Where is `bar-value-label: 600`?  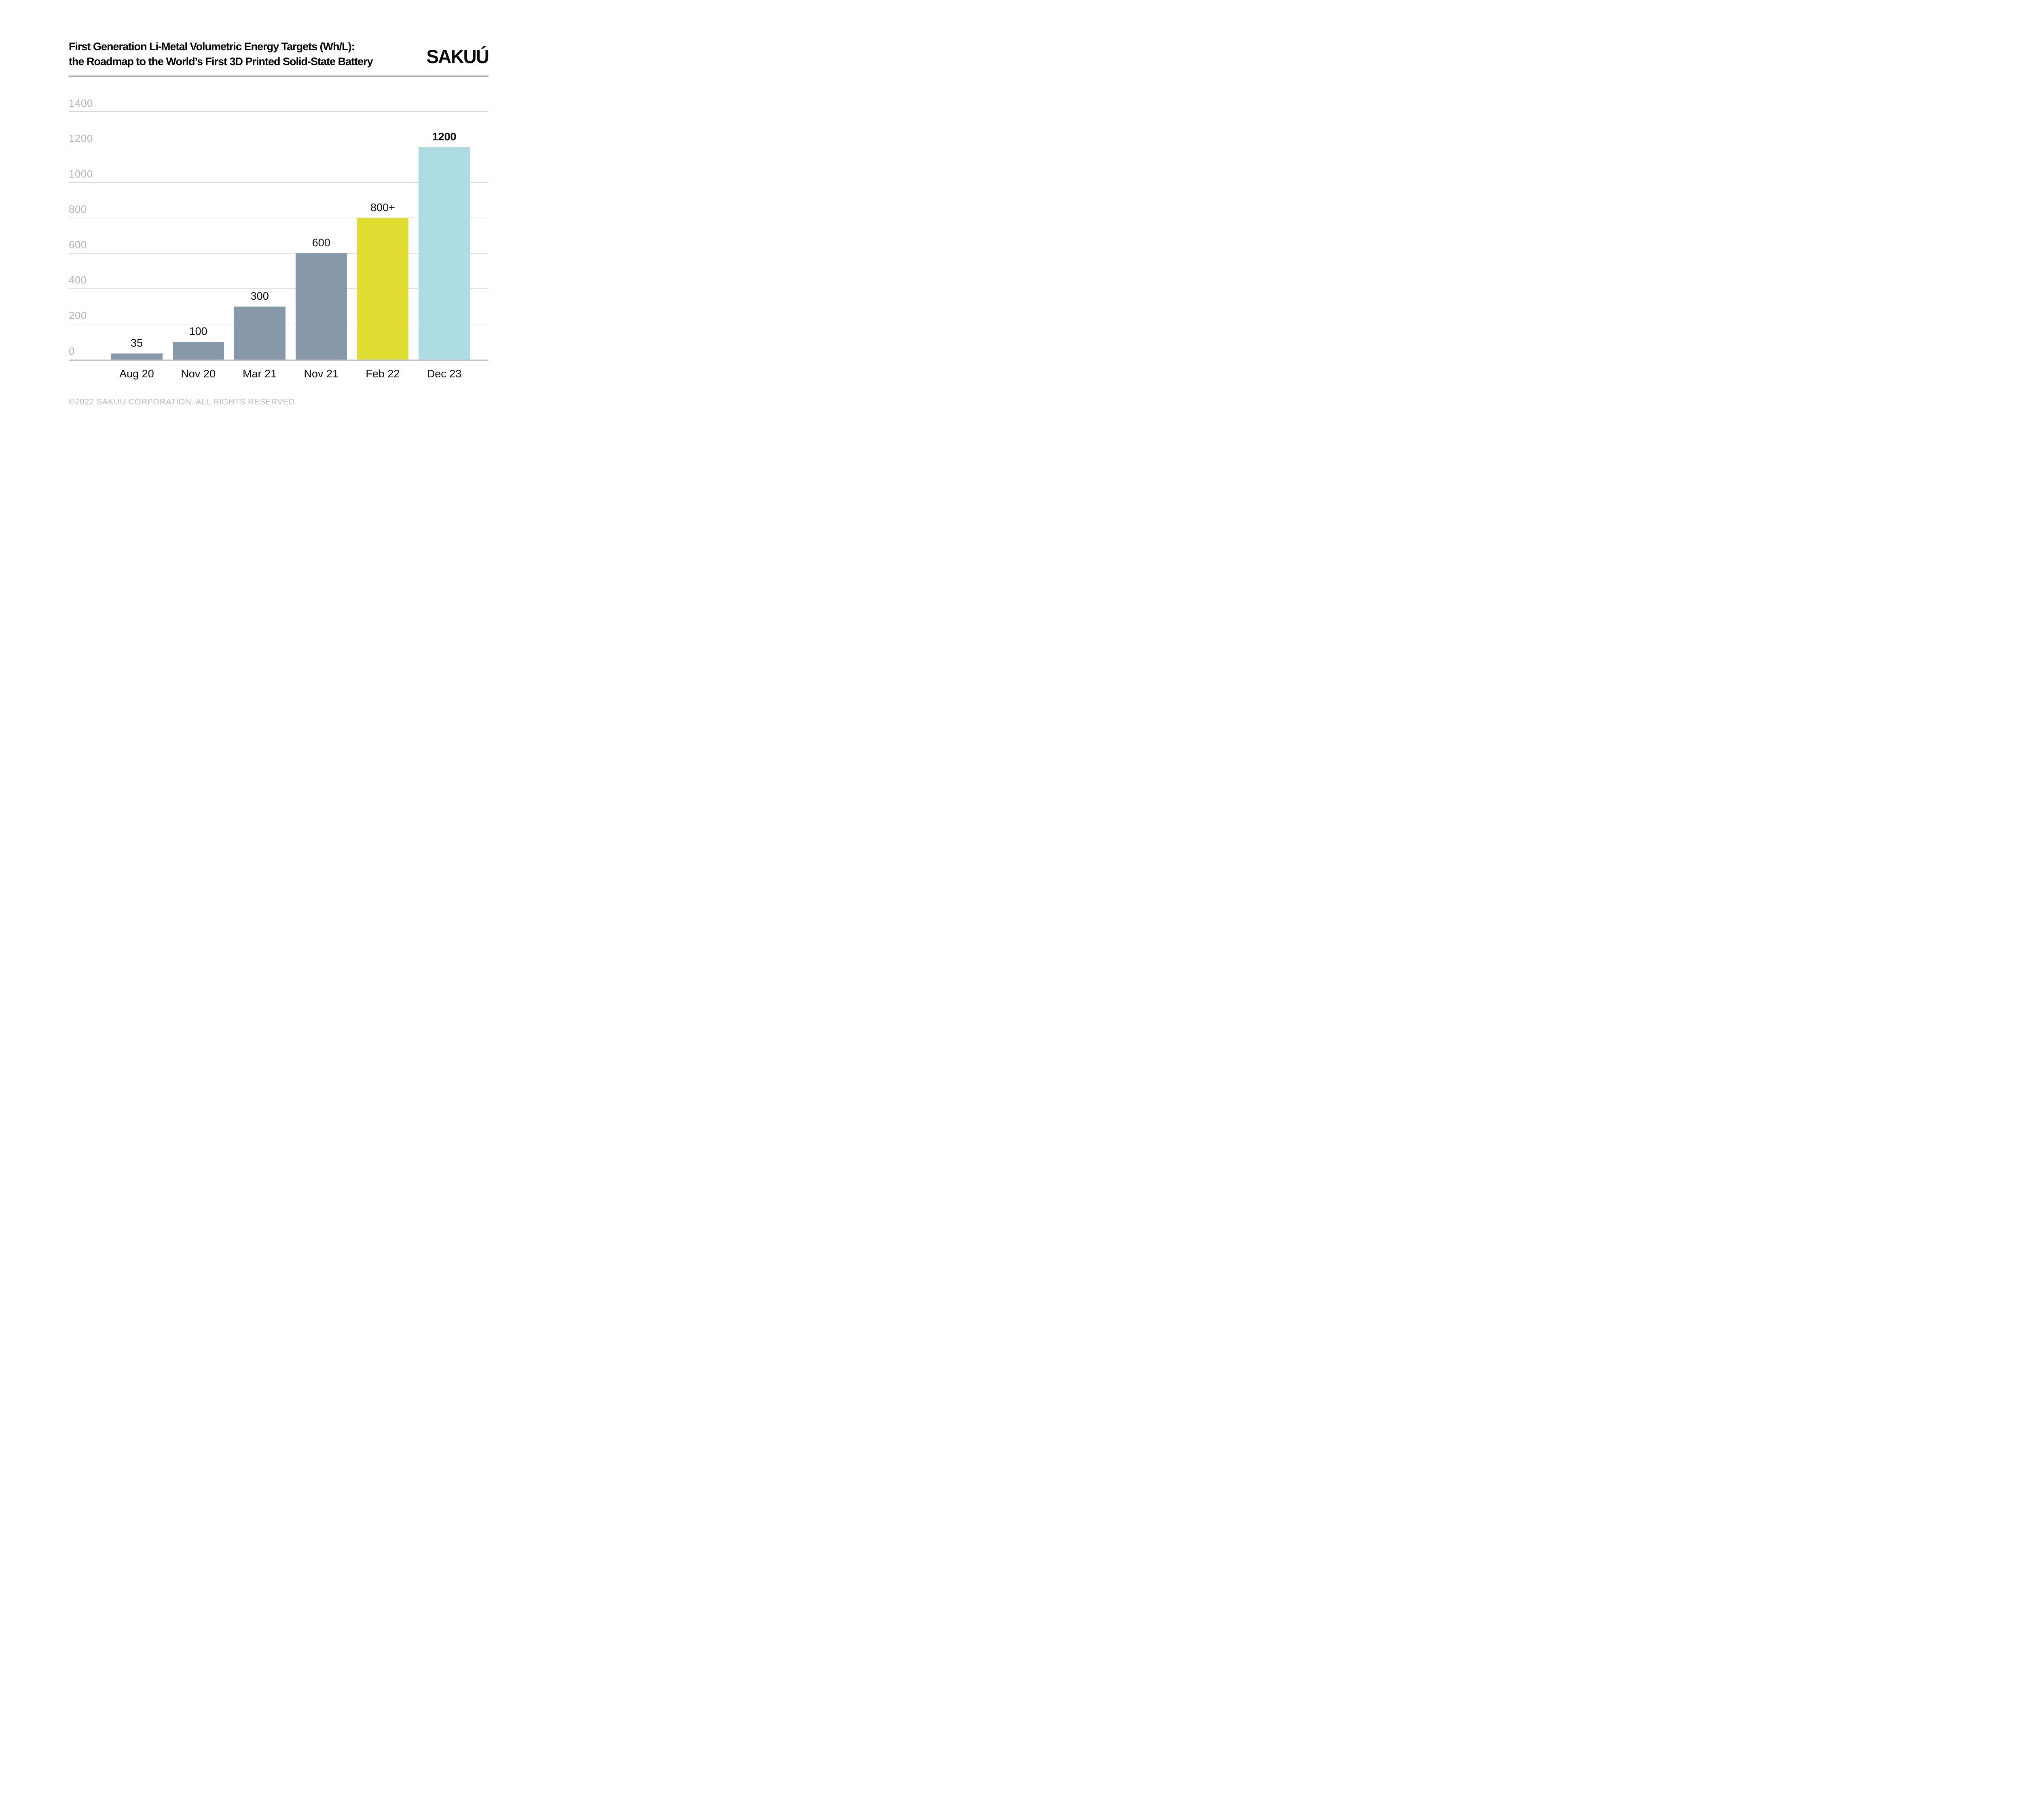
bar-value-label: 600 is located at coordinates (321, 243).